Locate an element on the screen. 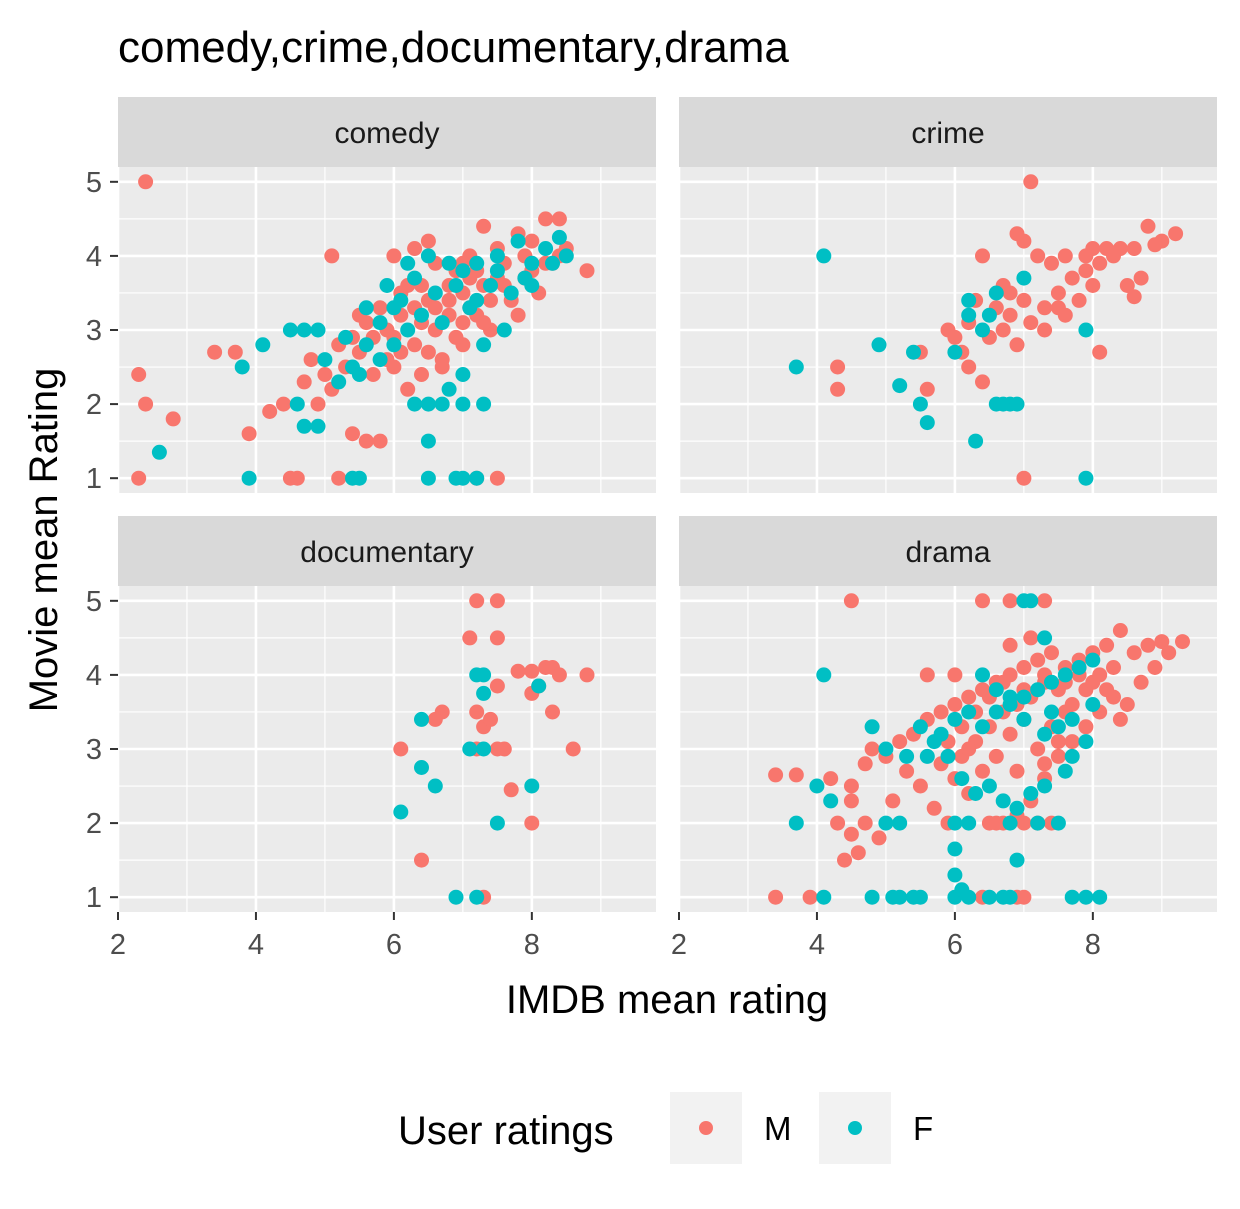  facet-strip is located at coordinates (948, 132).